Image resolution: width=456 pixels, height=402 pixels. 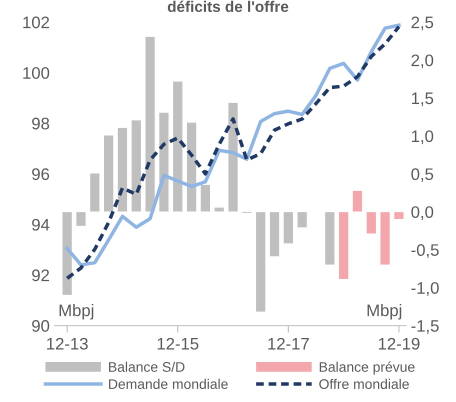 I want to click on y2-tick-label: 1,5, so click(x=423, y=99).